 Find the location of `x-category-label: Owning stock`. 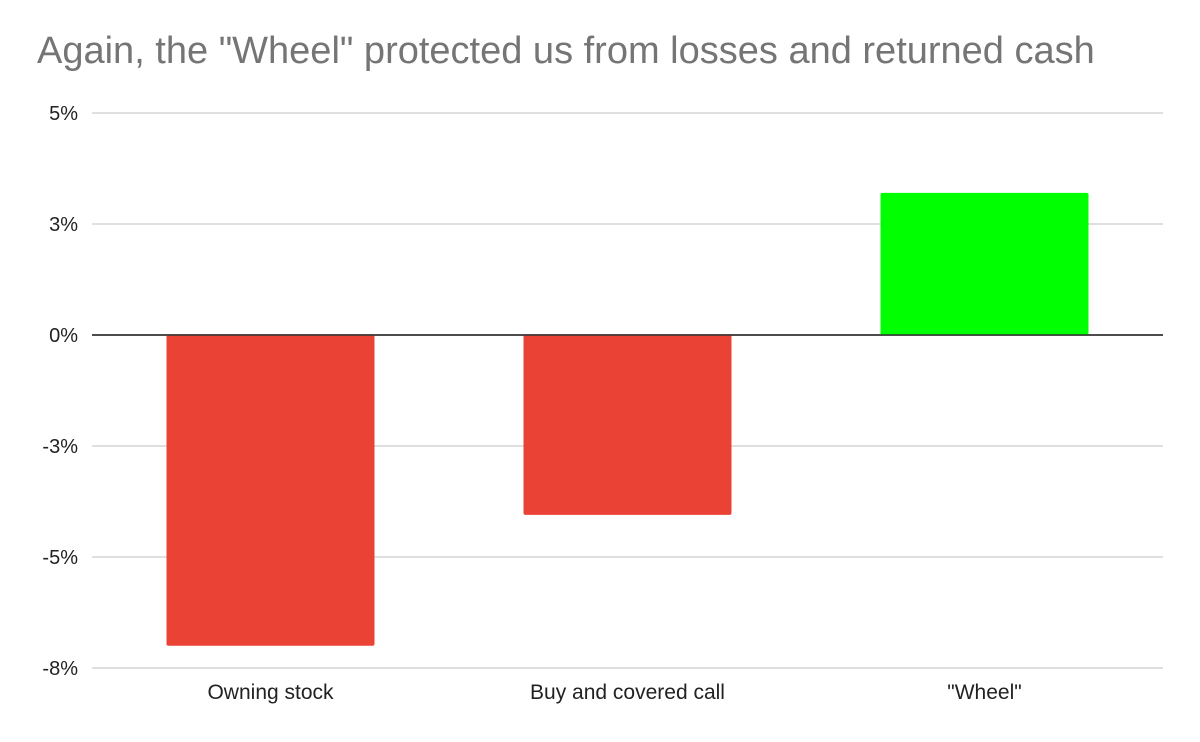

x-category-label: Owning stock is located at coordinates (270, 692).